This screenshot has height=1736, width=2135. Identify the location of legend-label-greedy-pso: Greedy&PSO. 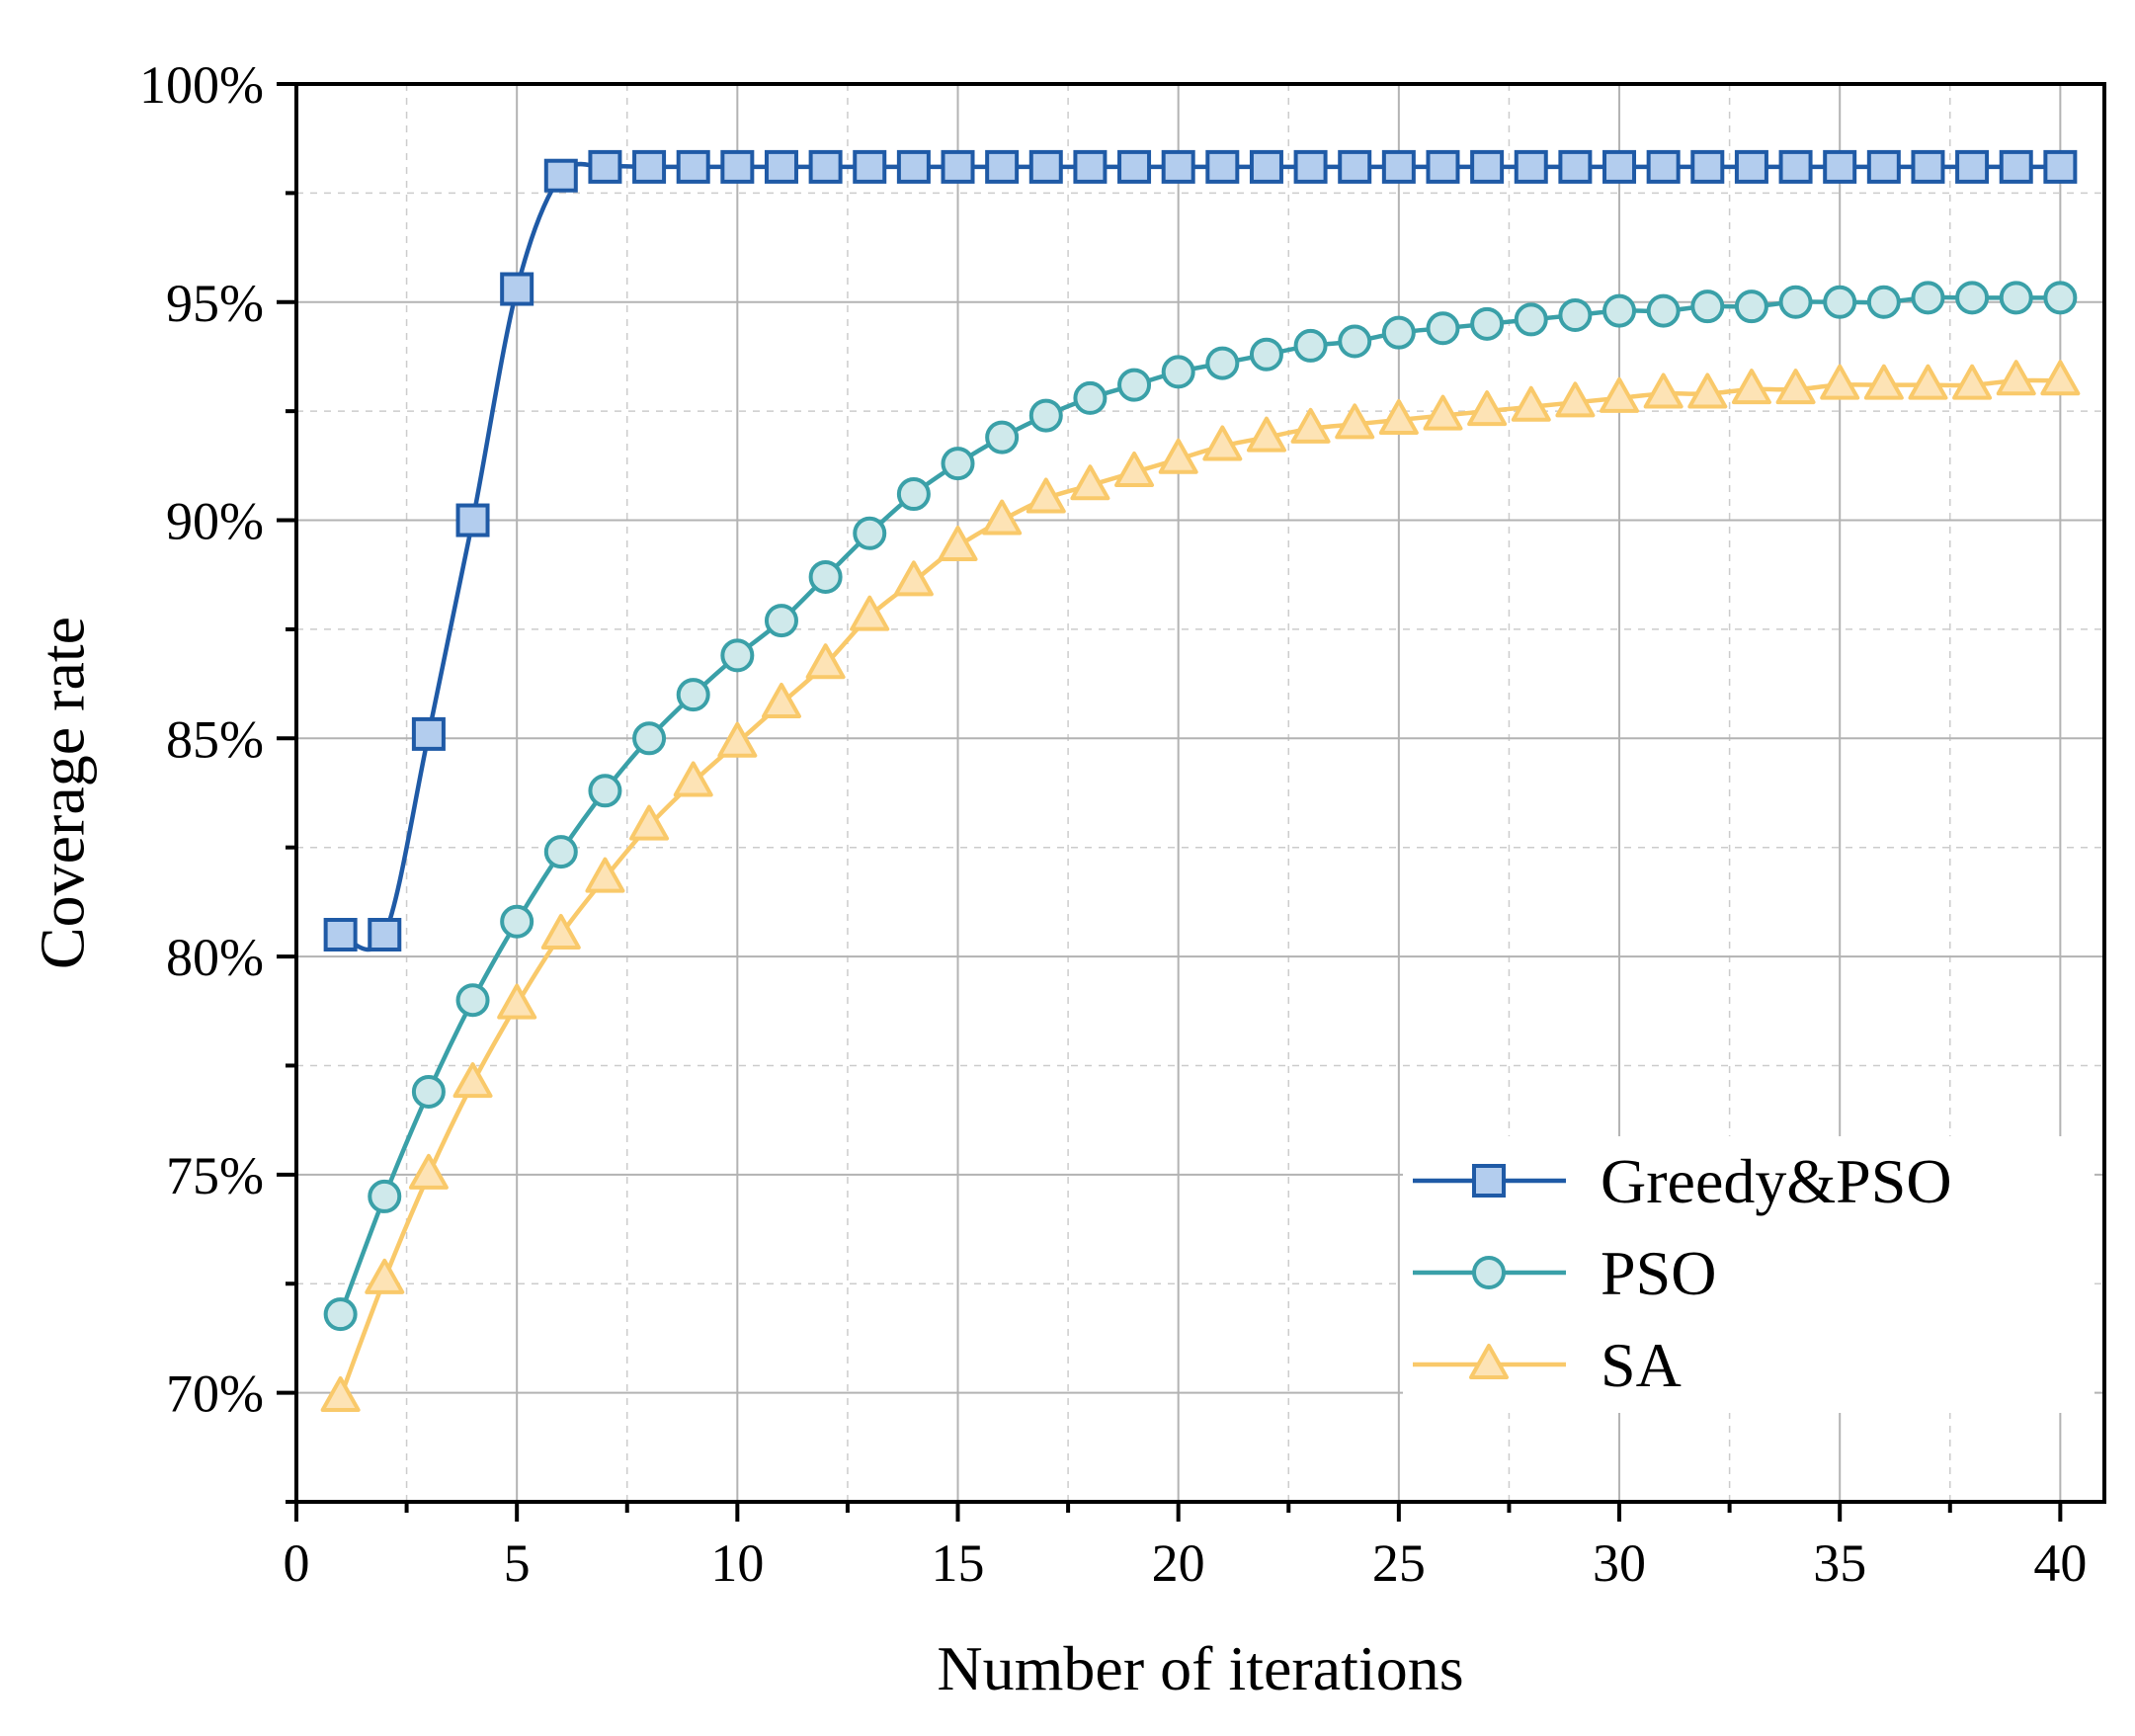
(1777, 1181).